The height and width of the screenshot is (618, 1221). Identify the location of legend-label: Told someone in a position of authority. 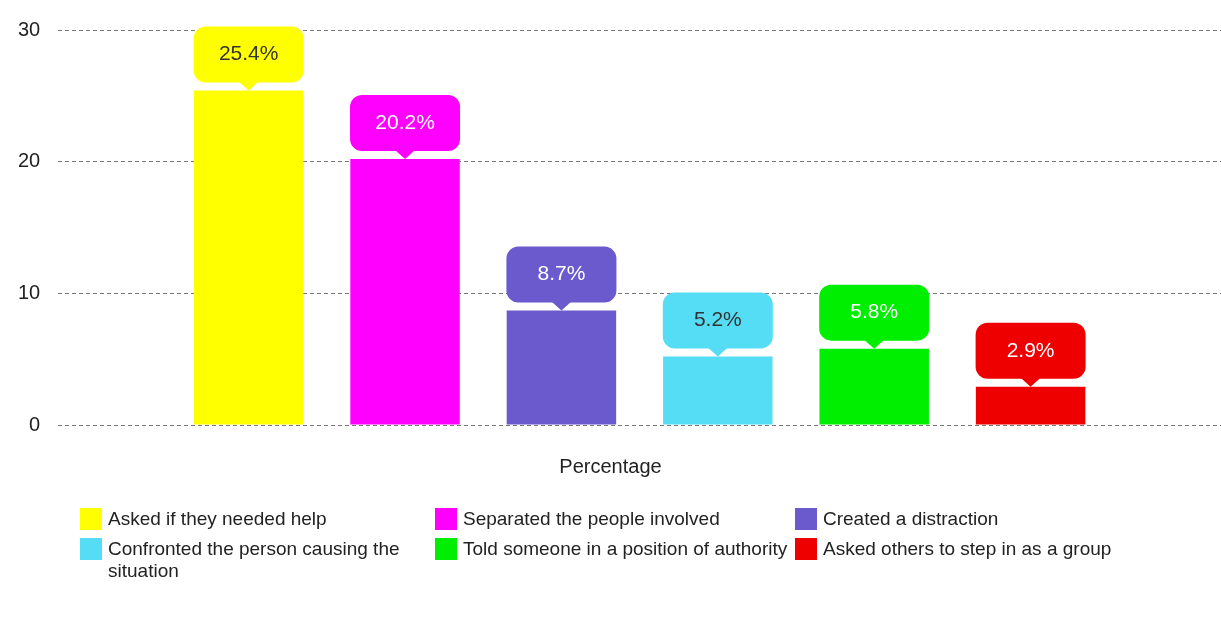
(625, 549).